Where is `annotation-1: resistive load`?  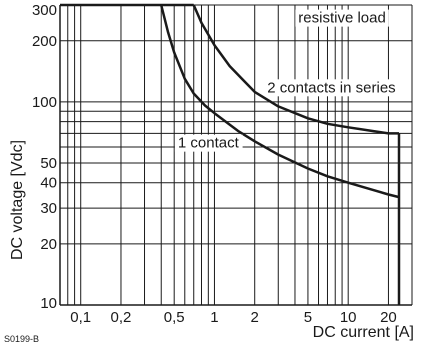
annotation-1: resistive load is located at coordinates (342, 18).